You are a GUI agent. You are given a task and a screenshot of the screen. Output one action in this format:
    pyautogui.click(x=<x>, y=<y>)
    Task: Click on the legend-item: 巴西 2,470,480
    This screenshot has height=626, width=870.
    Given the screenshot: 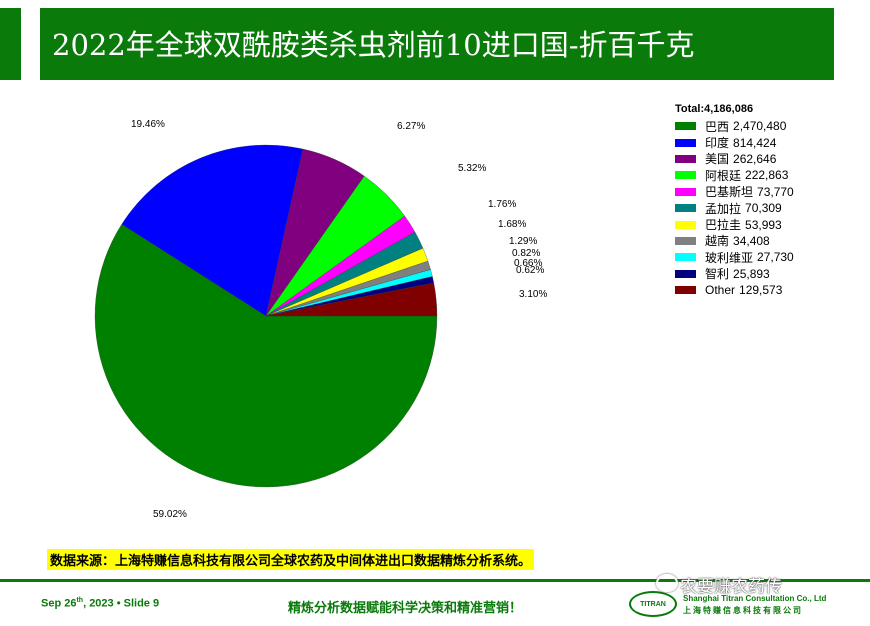 What is the action you would take?
    pyautogui.click(x=734, y=126)
    